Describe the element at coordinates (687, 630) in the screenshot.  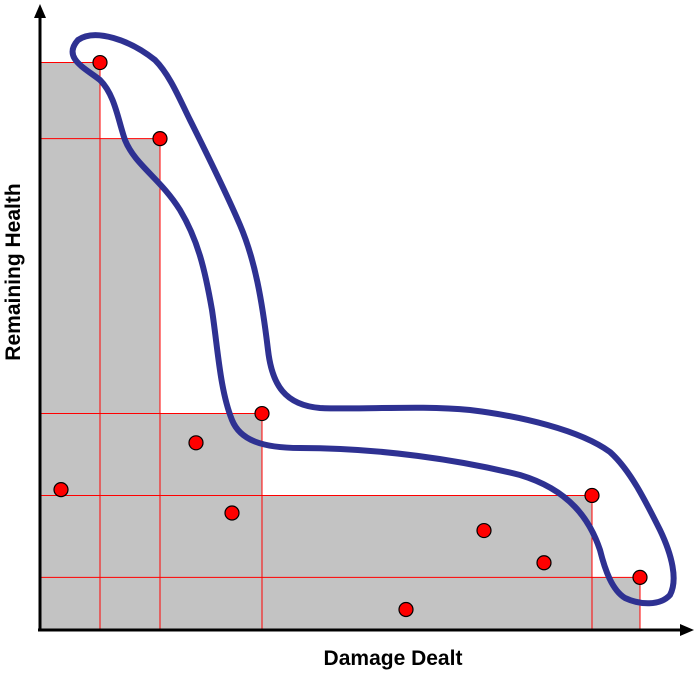
I see `x-axis-arrowhead` at that location.